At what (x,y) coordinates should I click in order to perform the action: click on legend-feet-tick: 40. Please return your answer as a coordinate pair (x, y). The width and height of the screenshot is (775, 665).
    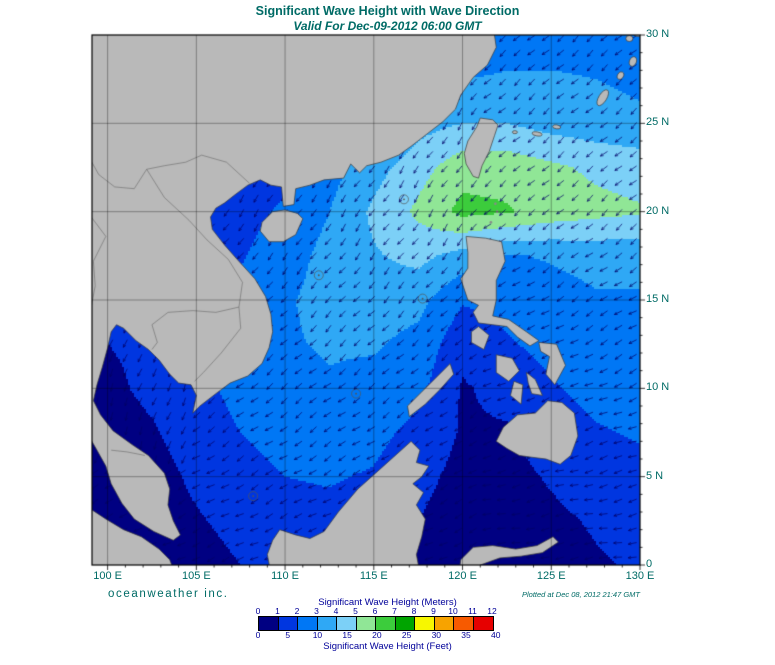
    Looking at the image, I should click on (496, 635).